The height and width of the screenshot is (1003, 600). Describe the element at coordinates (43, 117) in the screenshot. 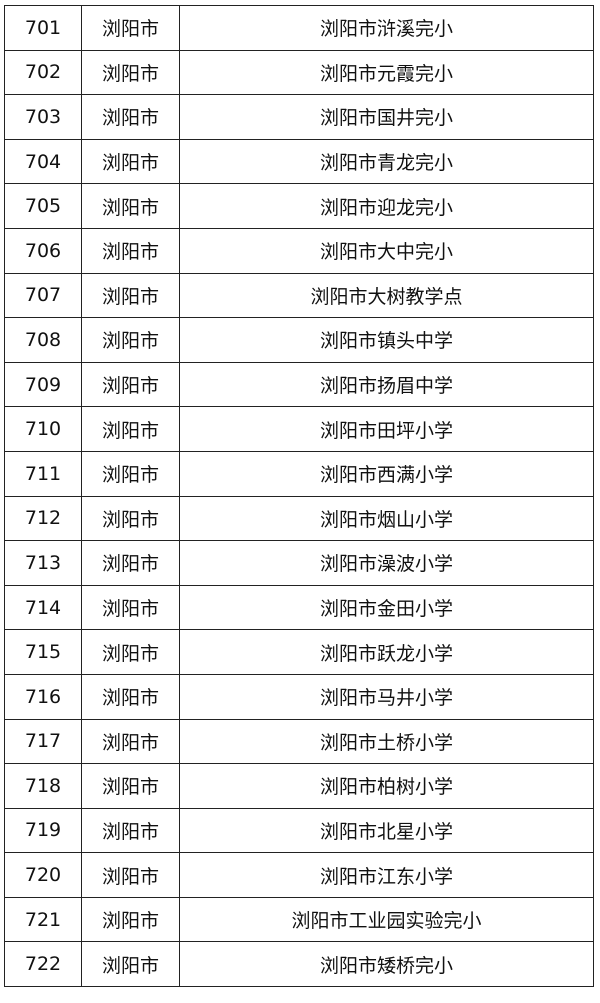

I see `row-number-cell: 703` at that location.